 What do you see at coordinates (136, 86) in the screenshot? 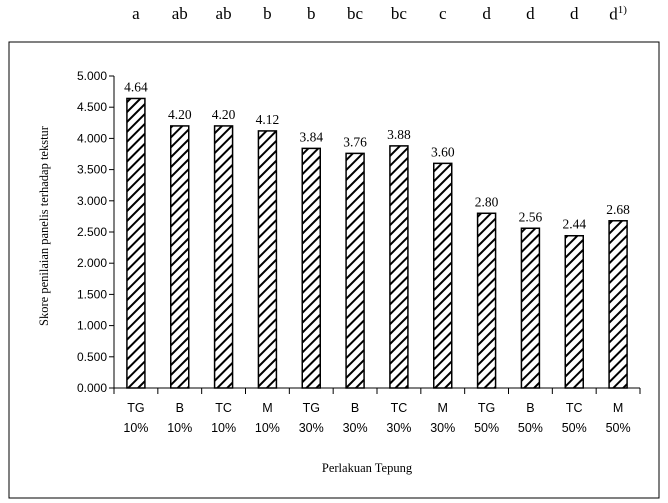
I see `data-label: 4.64` at bounding box center [136, 86].